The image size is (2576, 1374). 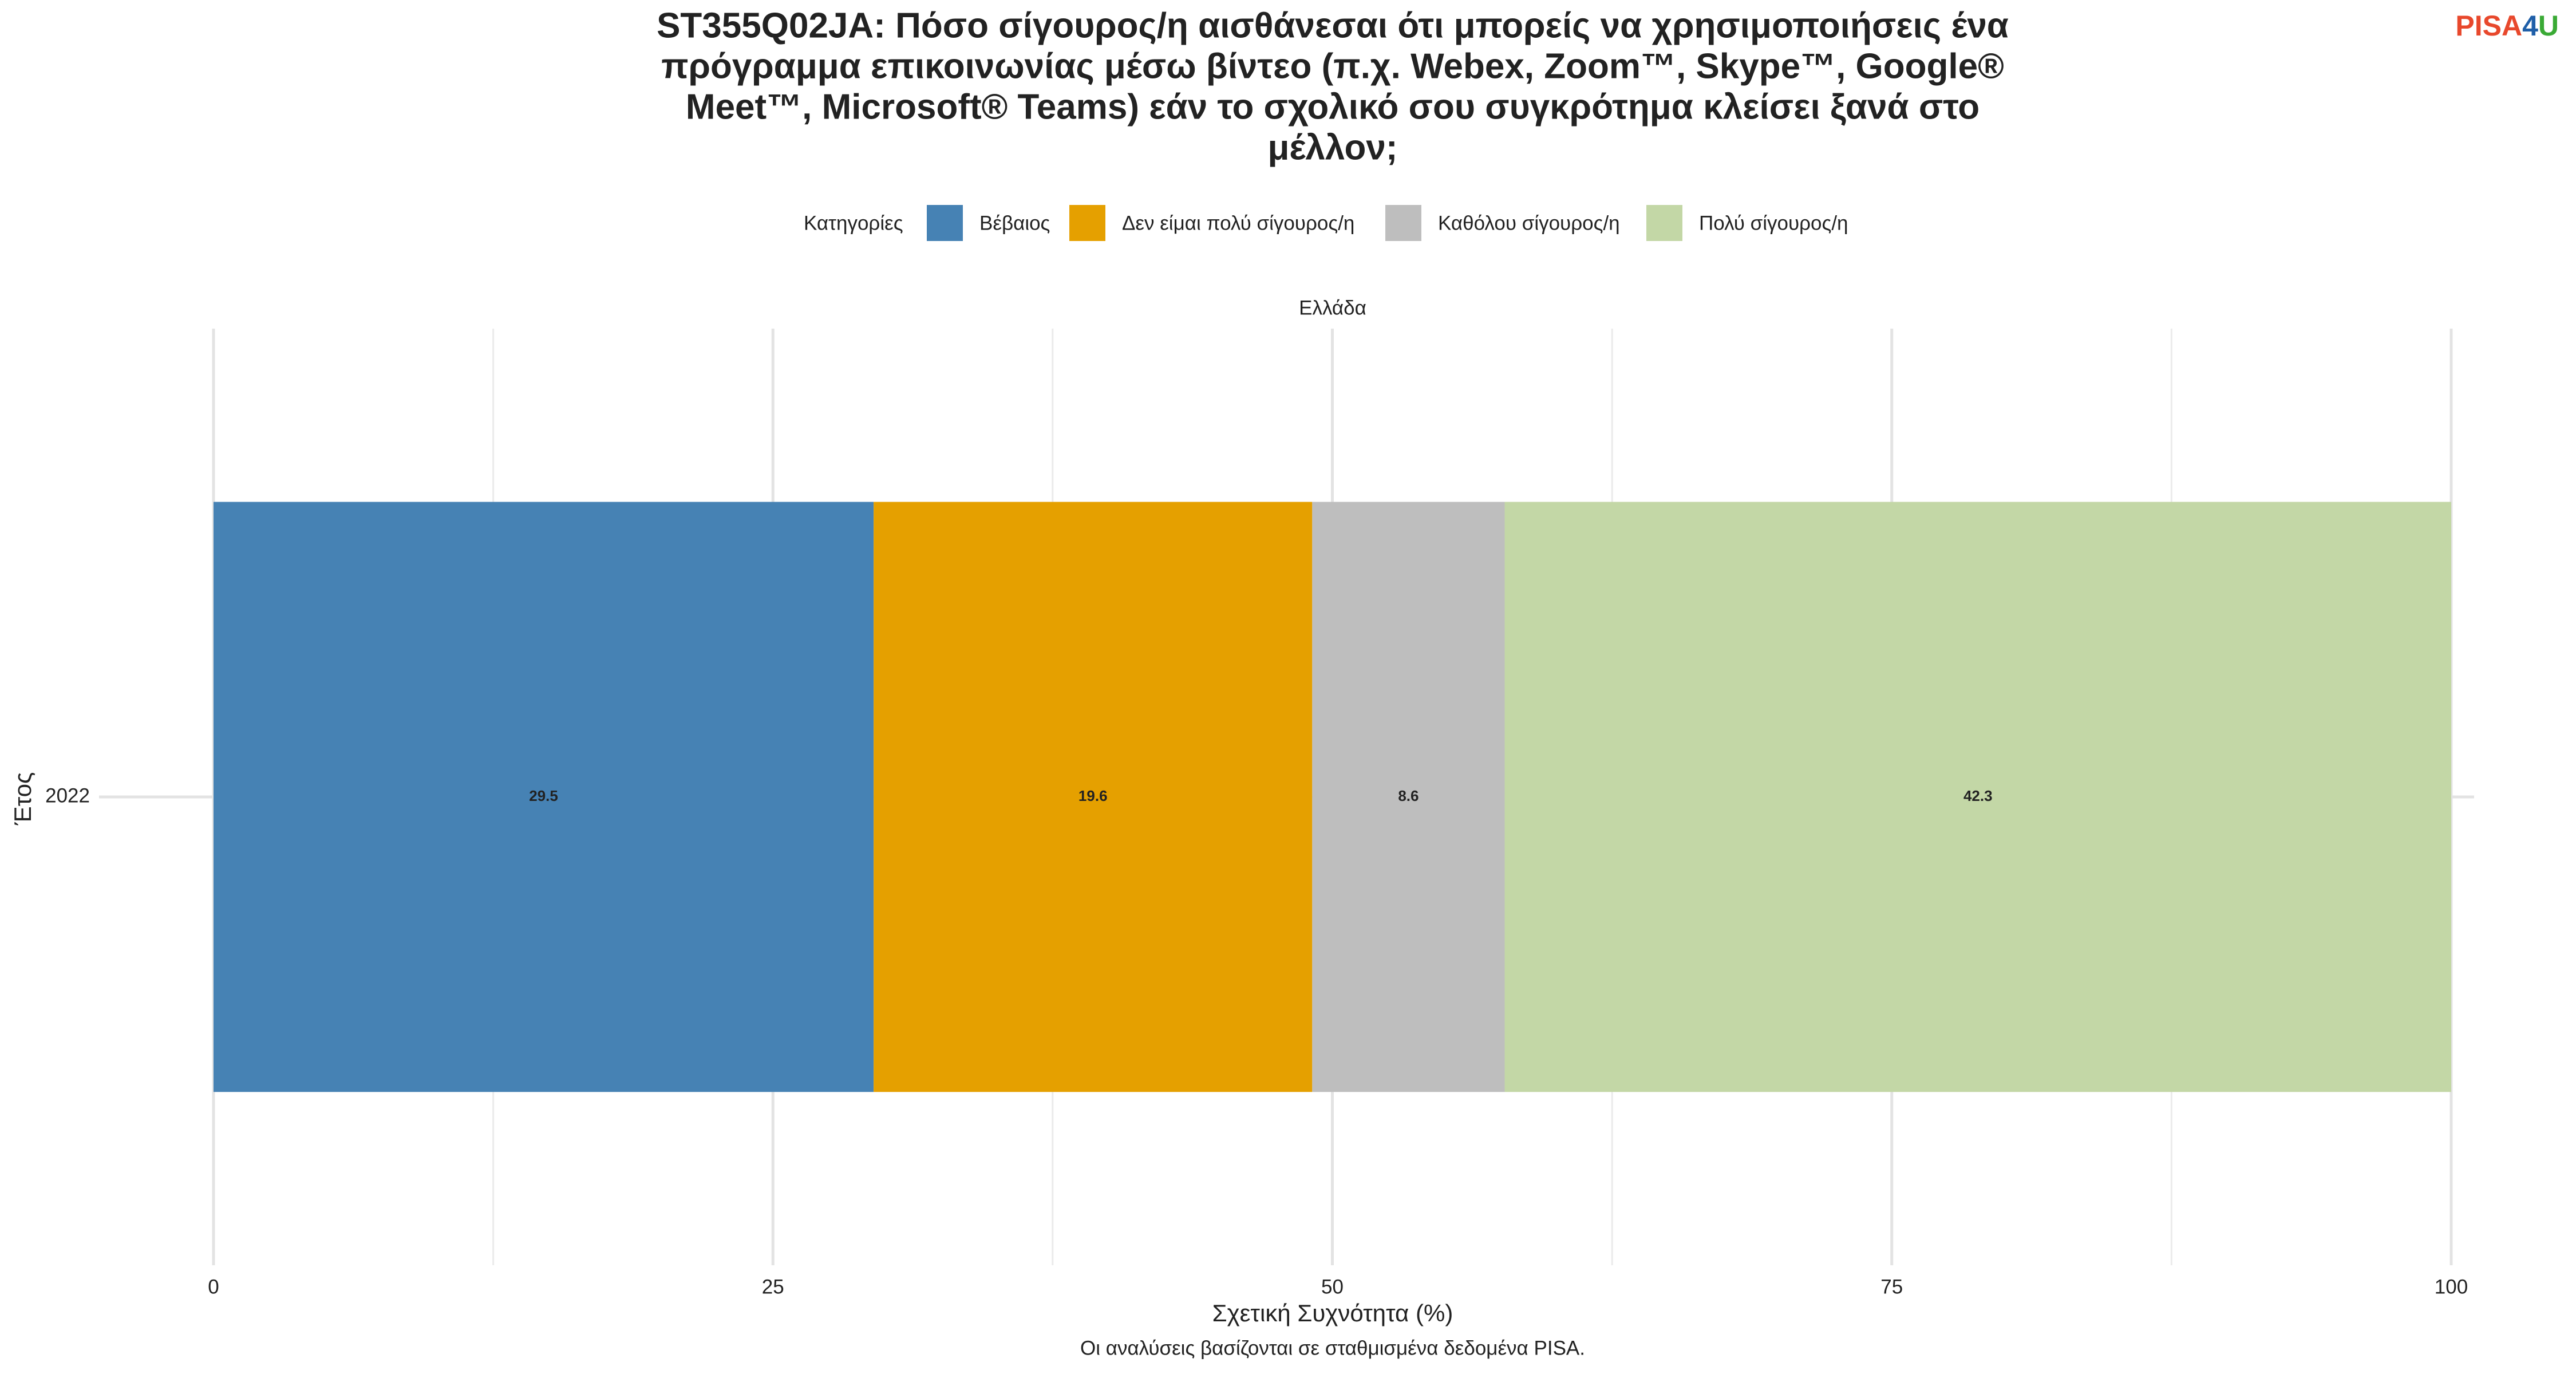 I want to click on logo-part: U, so click(x=2548, y=26).